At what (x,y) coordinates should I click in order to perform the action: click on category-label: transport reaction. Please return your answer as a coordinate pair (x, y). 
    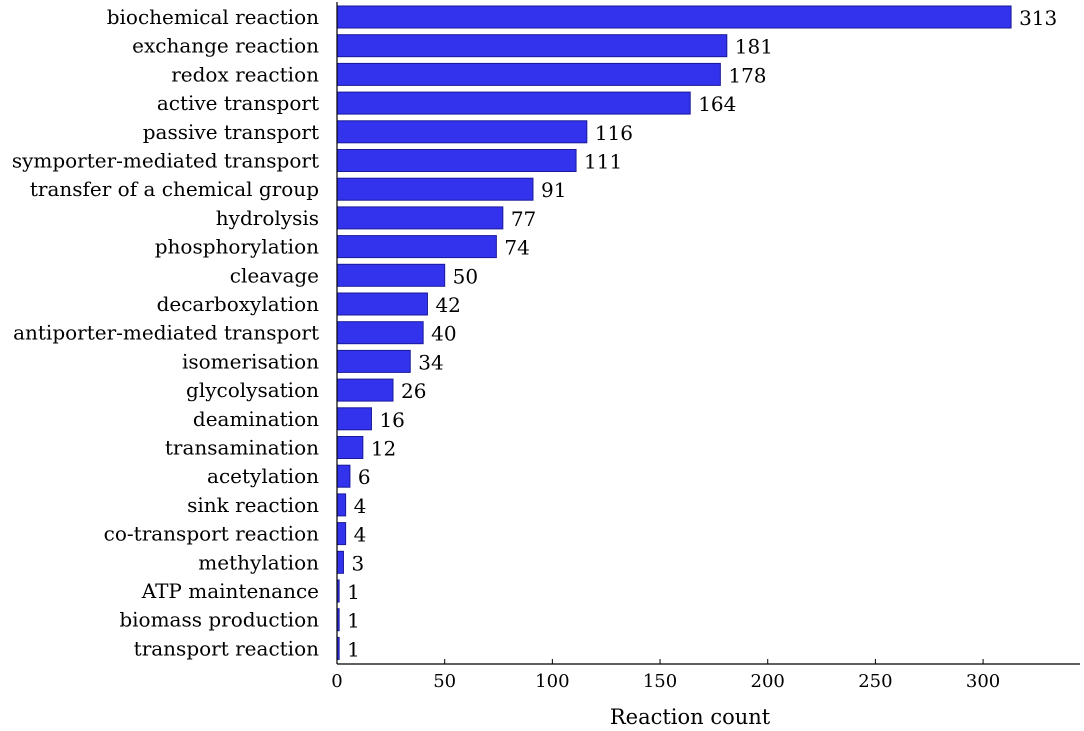
    Looking at the image, I should click on (226, 648).